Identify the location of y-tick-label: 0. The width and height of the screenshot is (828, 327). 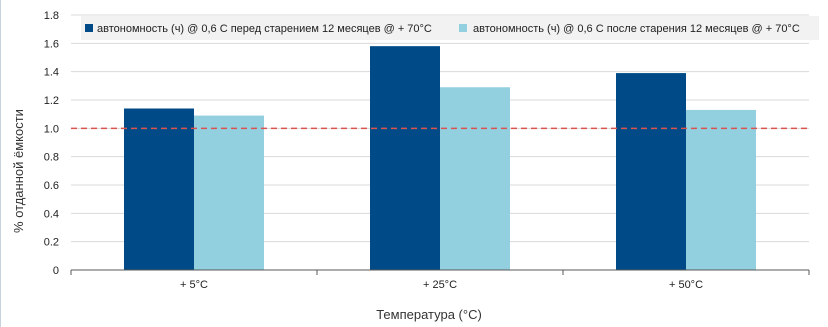
(56, 271).